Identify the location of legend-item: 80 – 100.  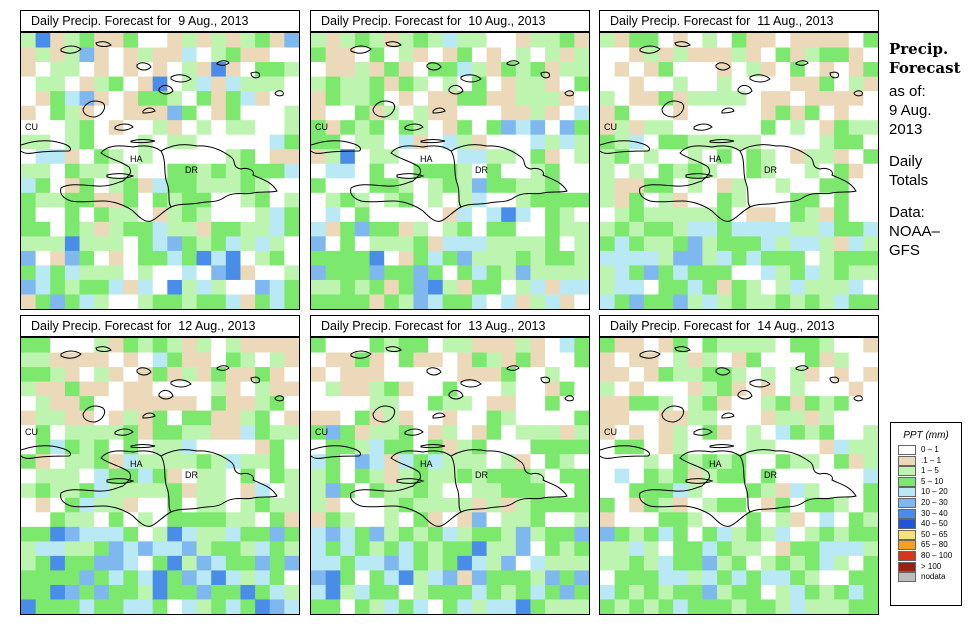
(926, 556).